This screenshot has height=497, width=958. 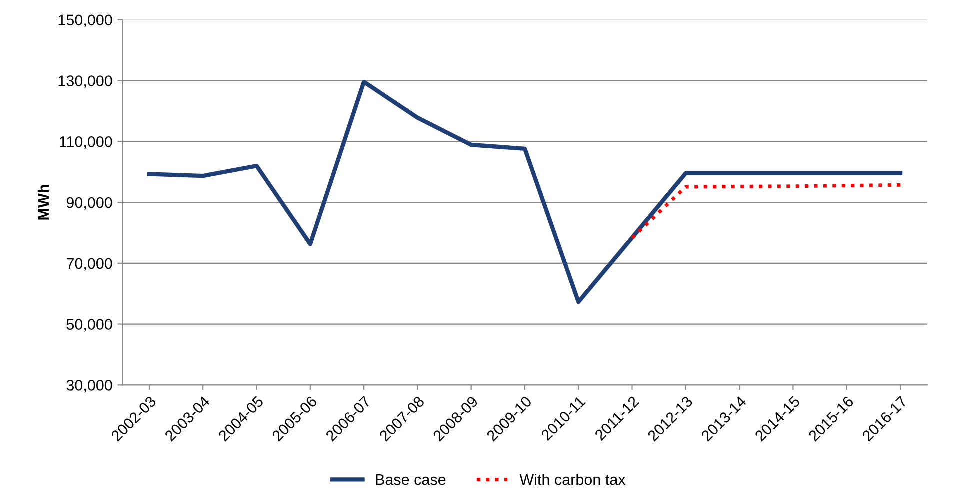 What do you see at coordinates (573, 480) in the screenshot?
I see `legend-label: With carbon tax` at bounding box center [573, 480].